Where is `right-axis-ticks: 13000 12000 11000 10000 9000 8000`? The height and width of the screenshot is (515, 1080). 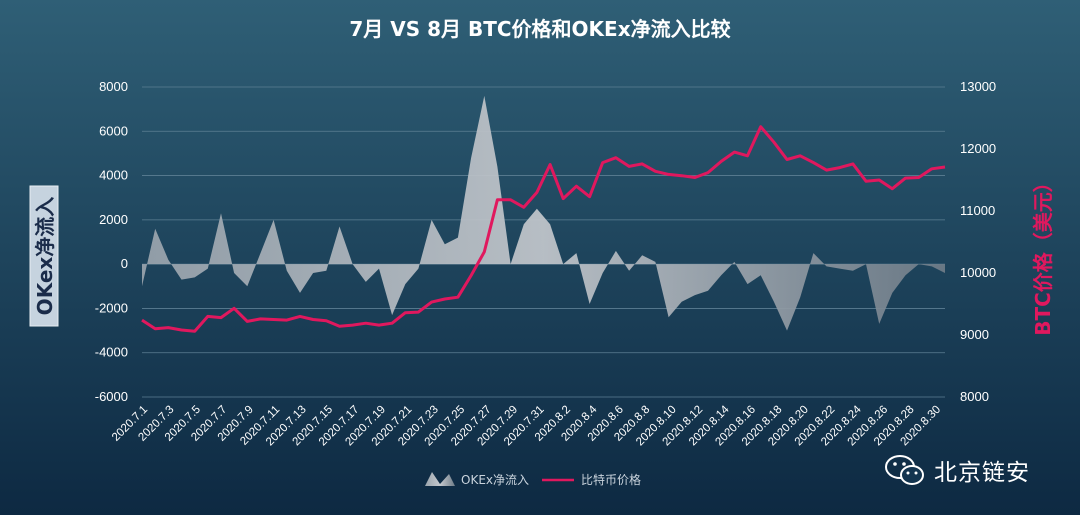
right-axis-ticks: 13000 12000 11000 10000 9000 8000 is located at coordinates (978, 241).